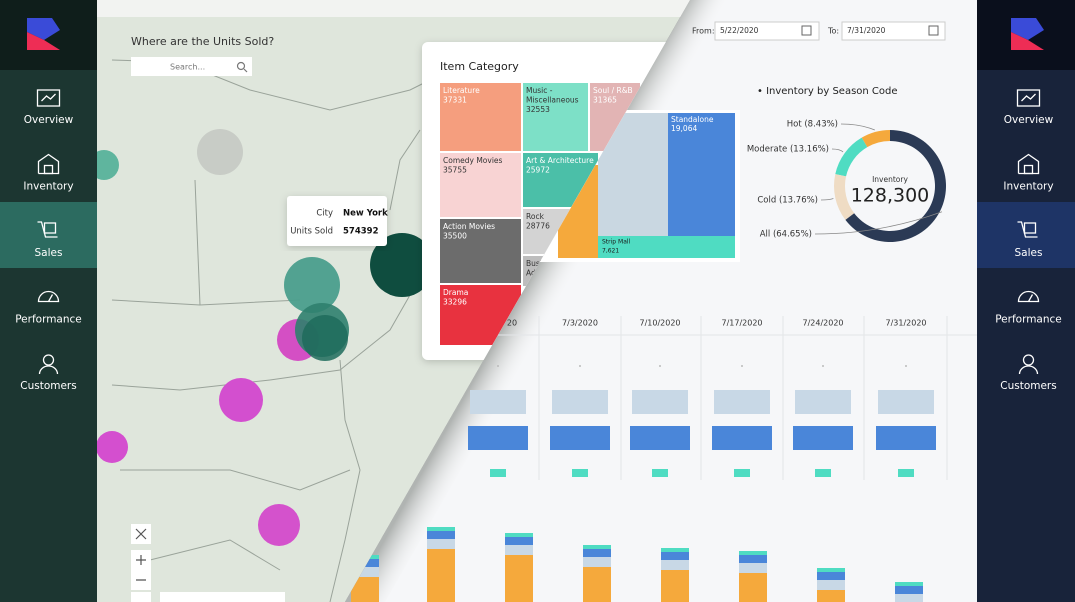 This screenshot has height=602, width=1075. I want to click on tile-text: Drama, so click(455, 292).